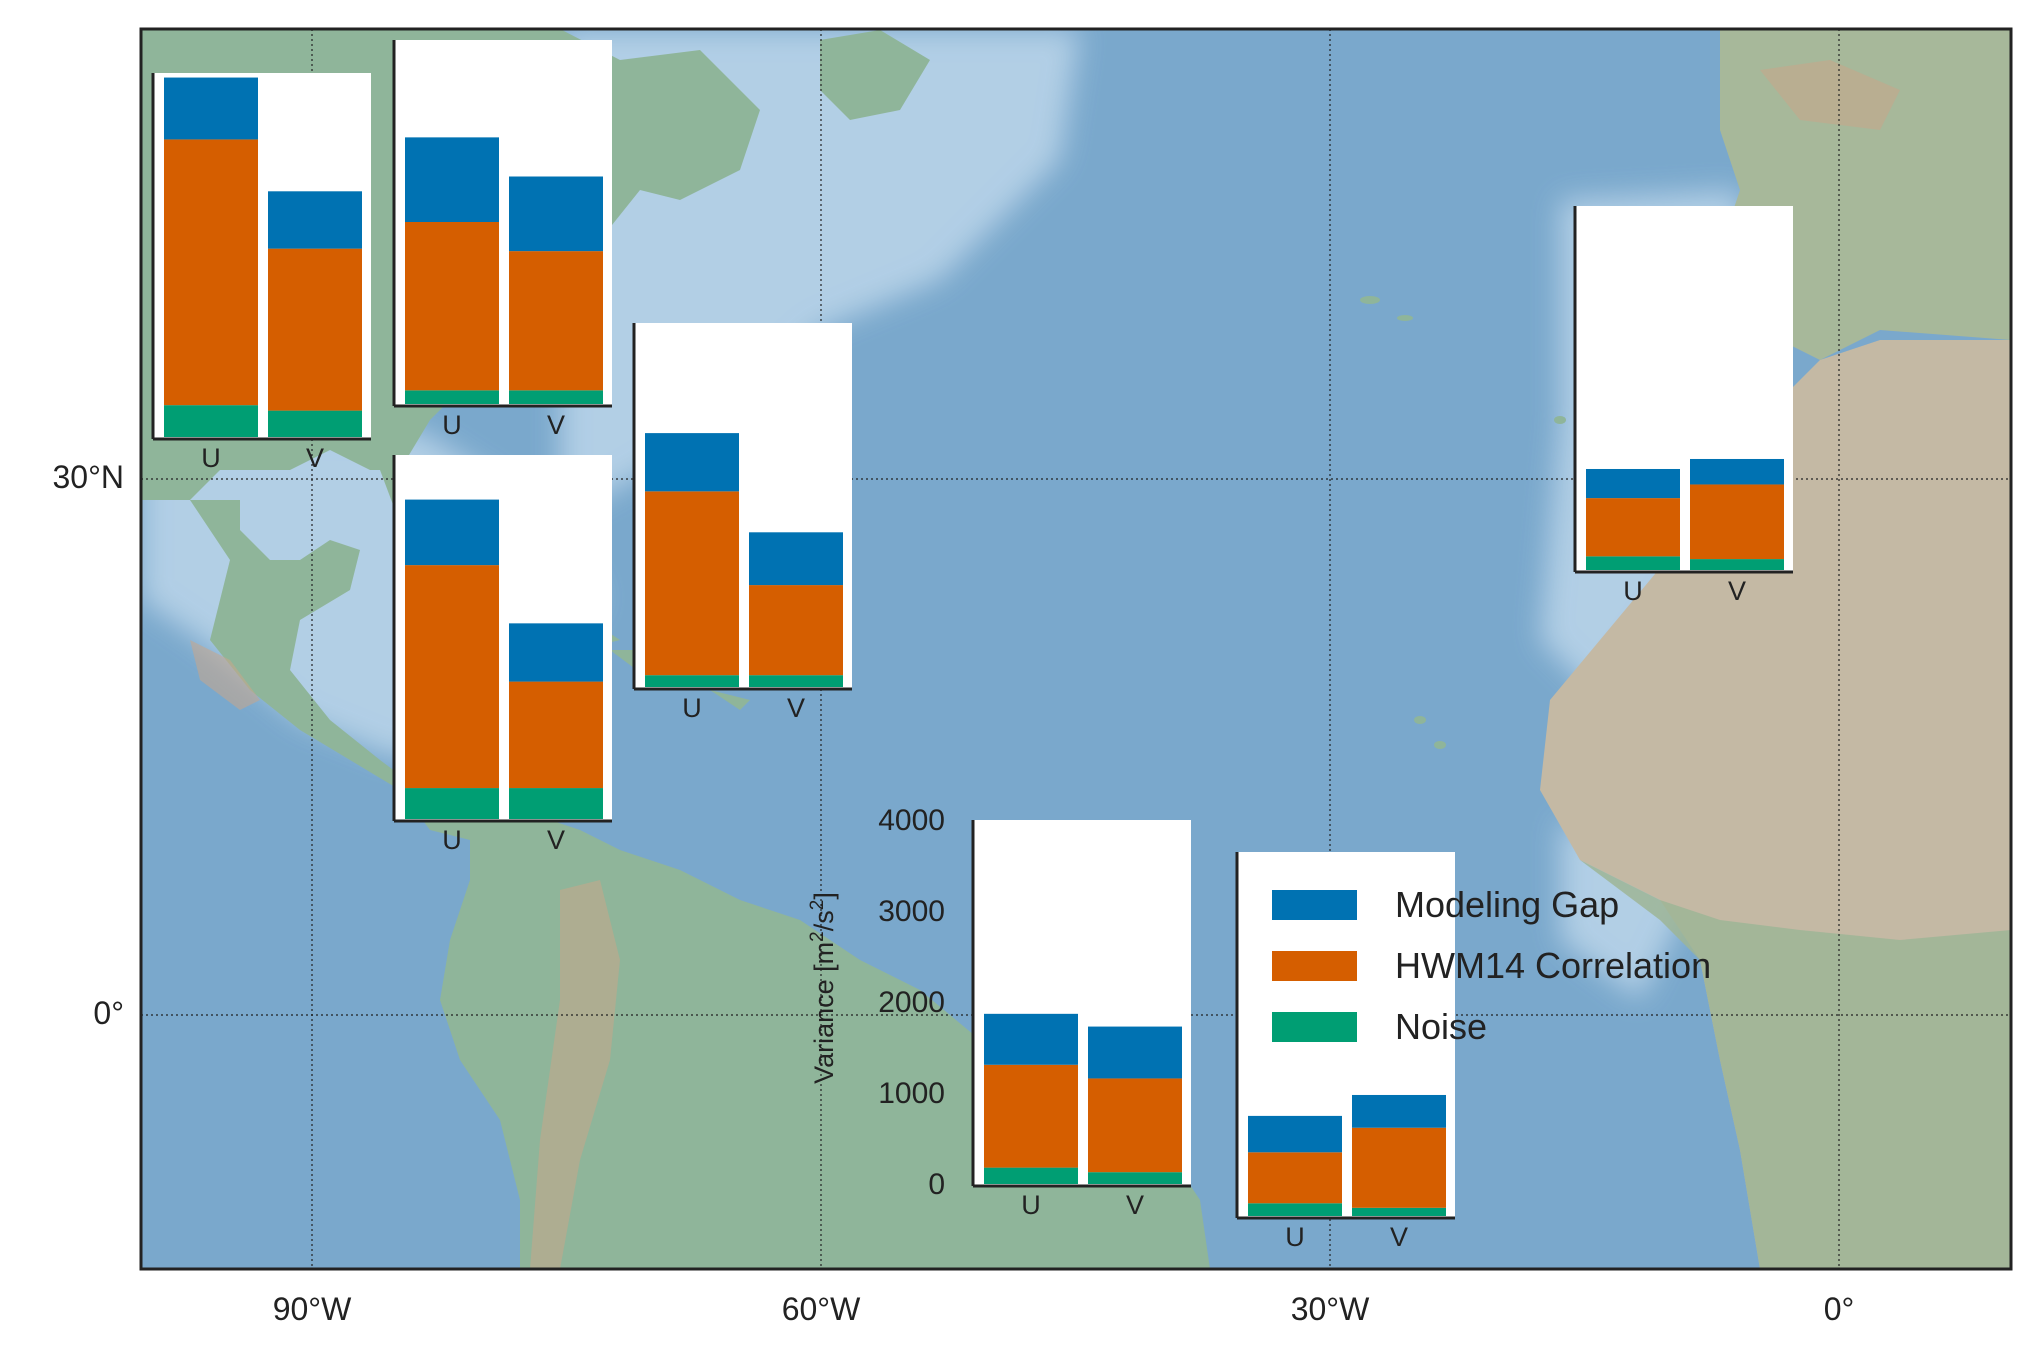  I want to click on y-tick-label: 1000, so click(911, 1093).